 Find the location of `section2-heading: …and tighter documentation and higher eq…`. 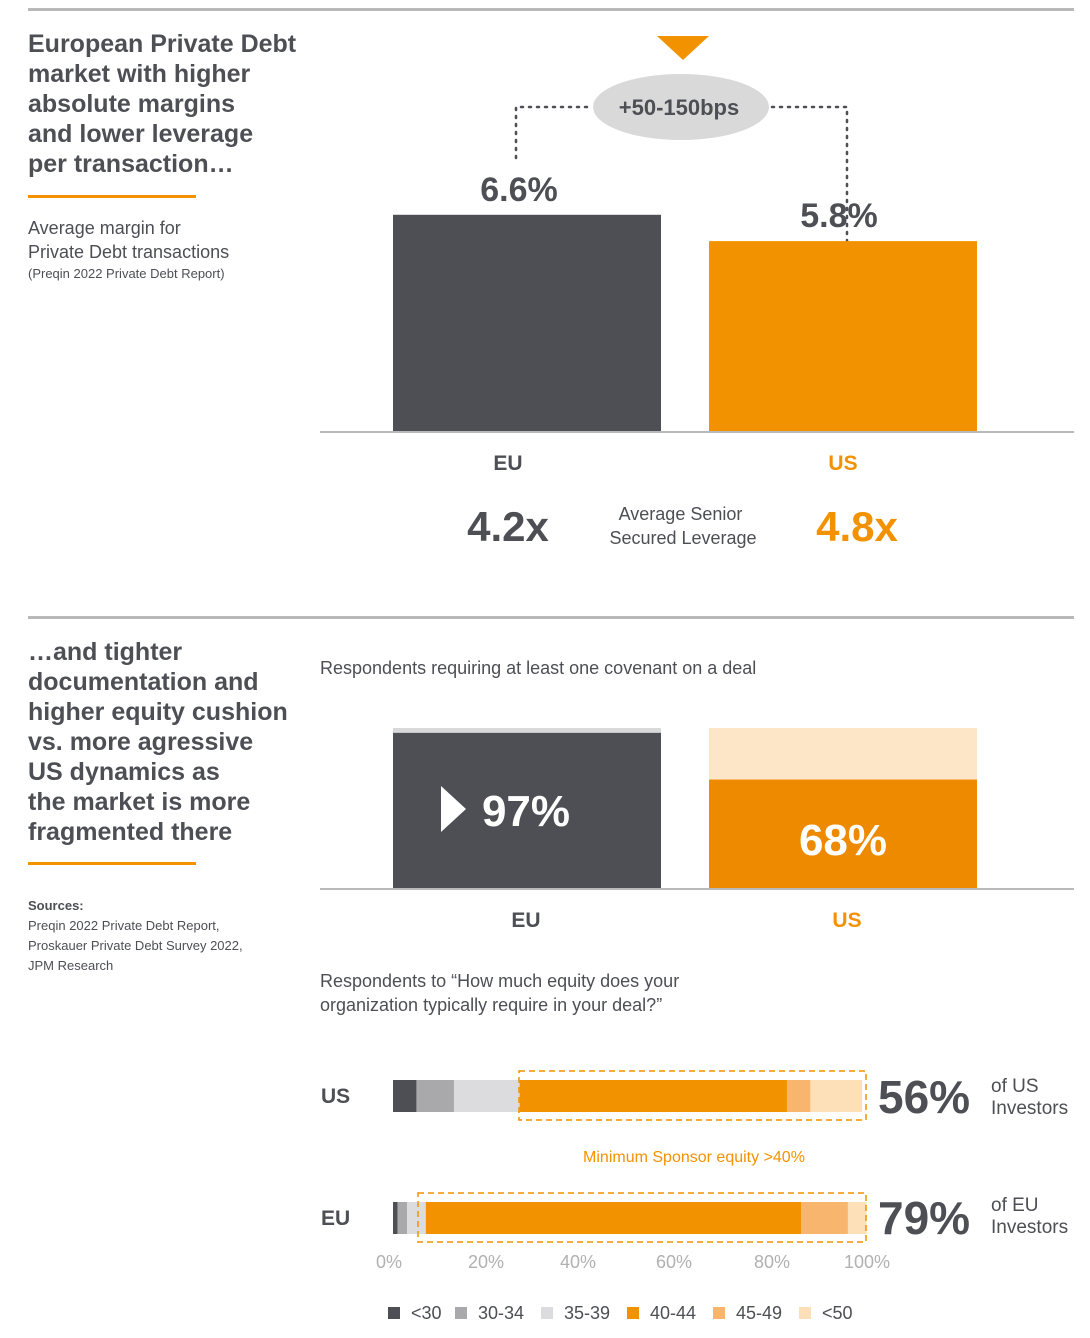

section2-heading: …and tighter documentation and higher eq… is located at coordinates (158, 742).